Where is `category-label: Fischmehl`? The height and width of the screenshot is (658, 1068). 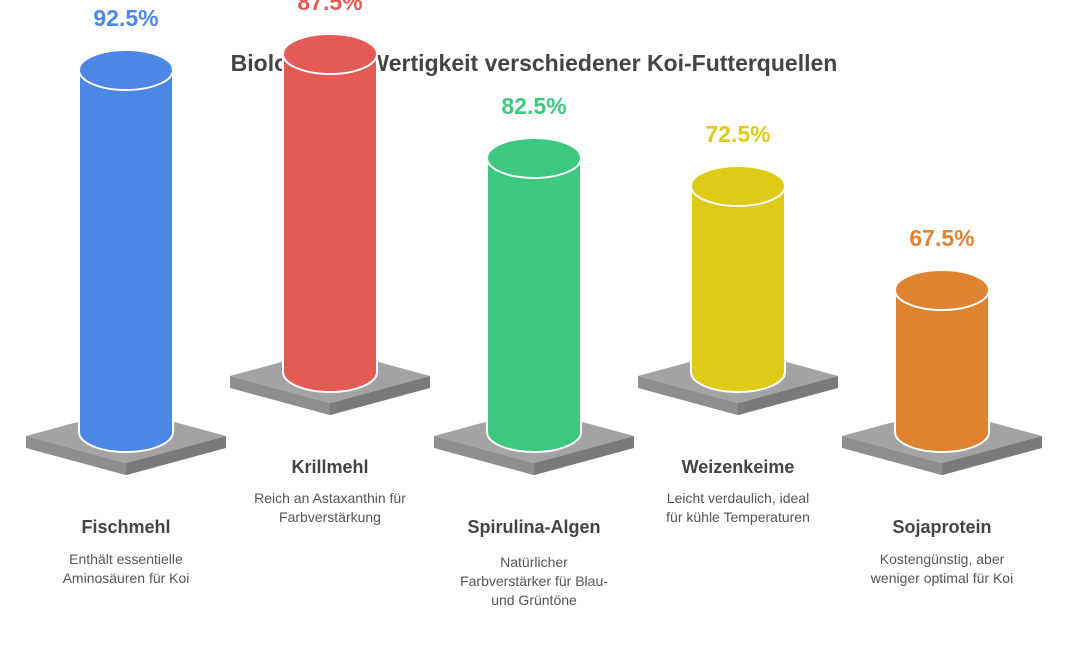 category-label: Fischmehl is located at coordinates (125, 527).